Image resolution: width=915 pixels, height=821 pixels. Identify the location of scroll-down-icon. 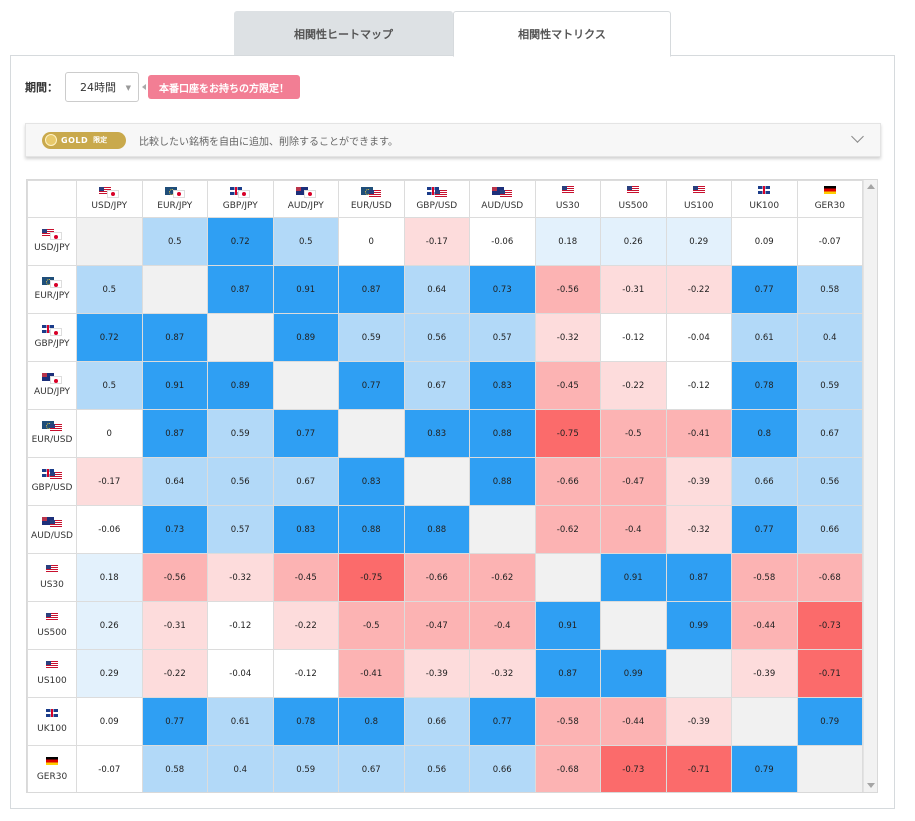
(871, 785).